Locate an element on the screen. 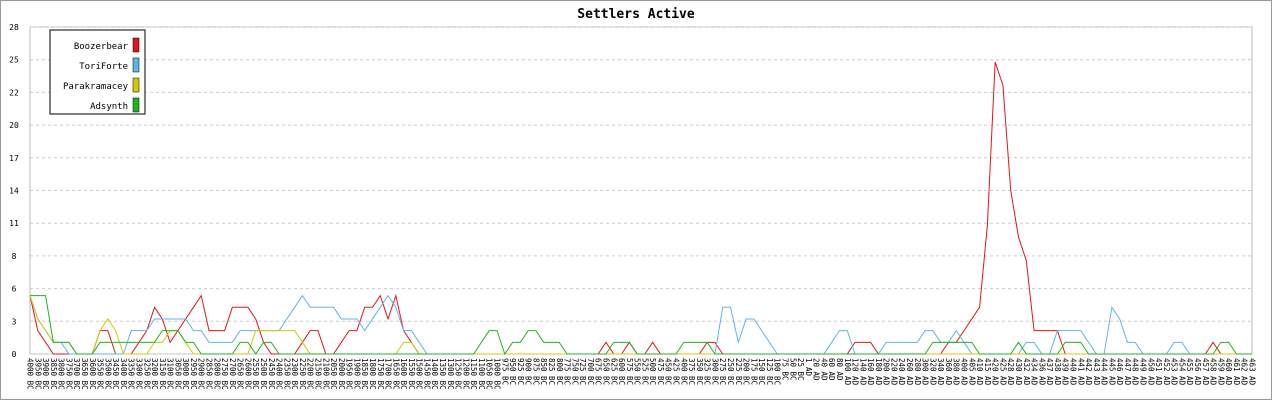 This screenshot has height=400, width=1272. x-tick-label: 1100 BC is located at coordinates (481, 374).